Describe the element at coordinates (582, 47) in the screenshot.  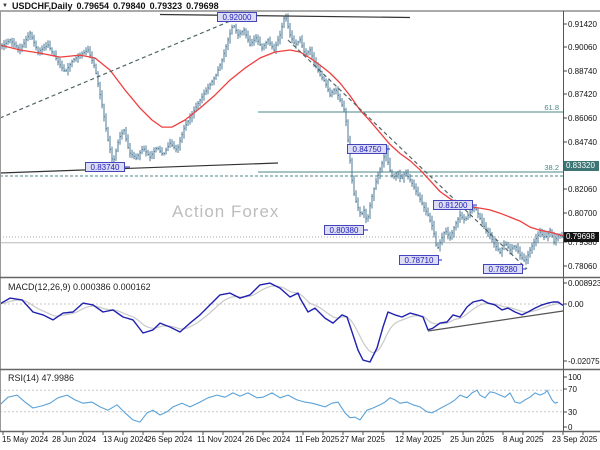
I see `price-axis-value: 0.90060` at that location.